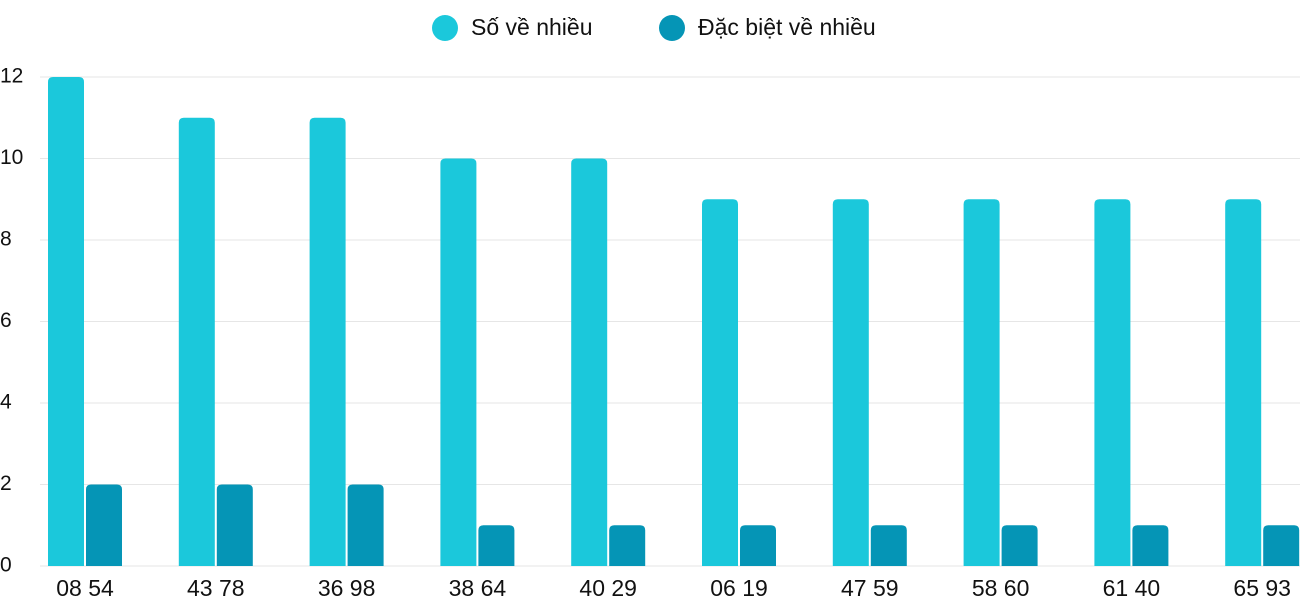 The width and height of the screenshot is (1300, 600). Describe the element at coordinates (478, 587) in the screenshot. I see `x-tick-label: 38 64` at that location.